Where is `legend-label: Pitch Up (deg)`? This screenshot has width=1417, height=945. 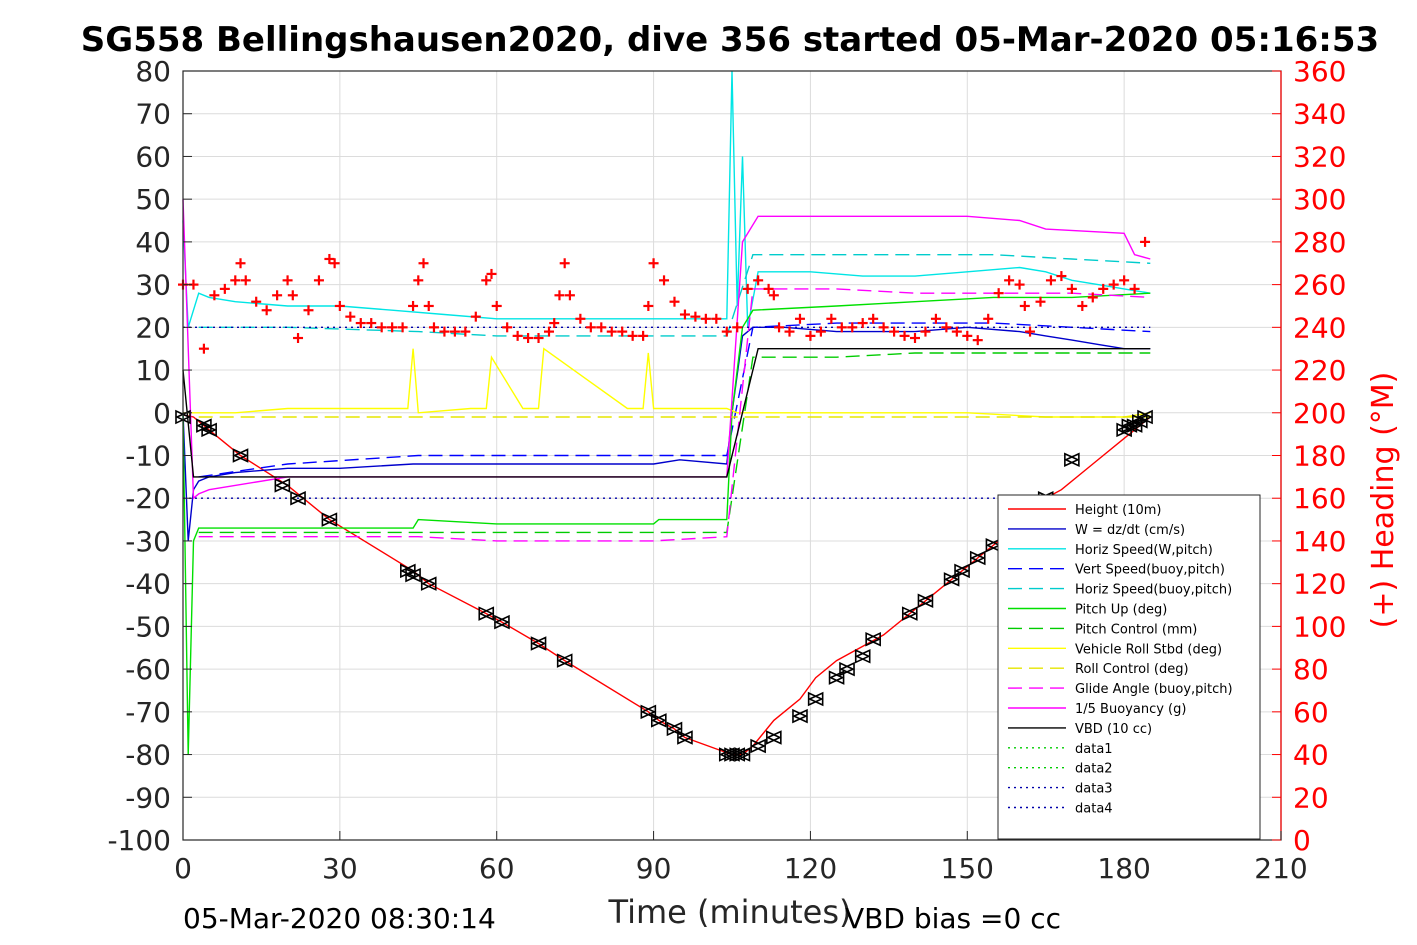
legend-label: Pitch Up (deg) is located at coordinates (1121, 610).